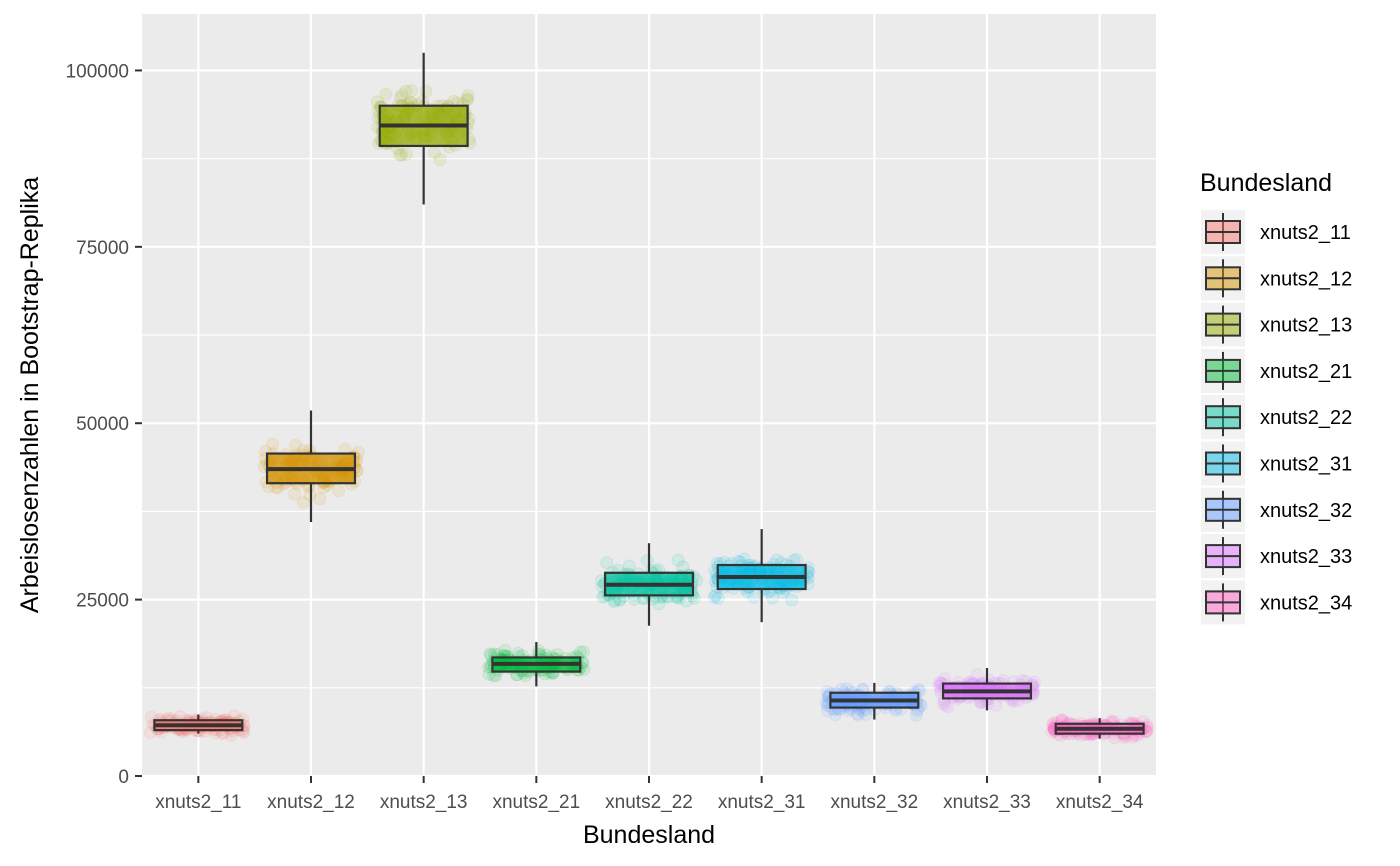  Describe the element at coordinates (536, 802) in the screenshot. I see `x-tick-label: xnuts2_21` at that location.